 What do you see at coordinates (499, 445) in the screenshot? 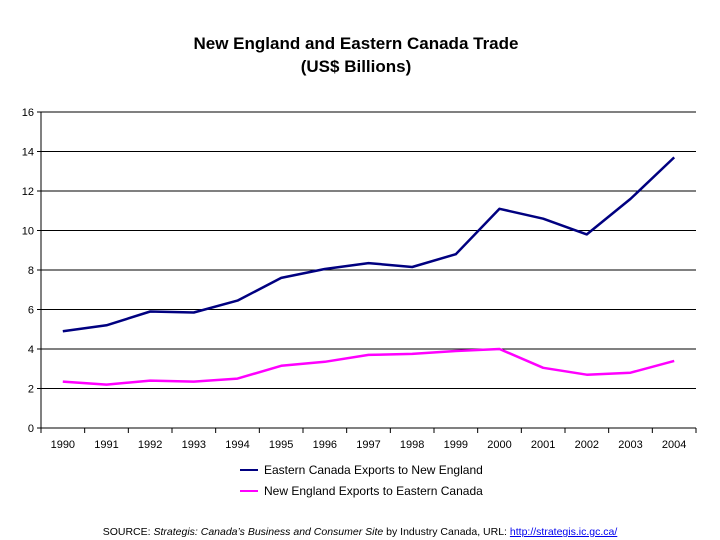
I see `x-tick-label: 2000` at bounding box center [499, 445].